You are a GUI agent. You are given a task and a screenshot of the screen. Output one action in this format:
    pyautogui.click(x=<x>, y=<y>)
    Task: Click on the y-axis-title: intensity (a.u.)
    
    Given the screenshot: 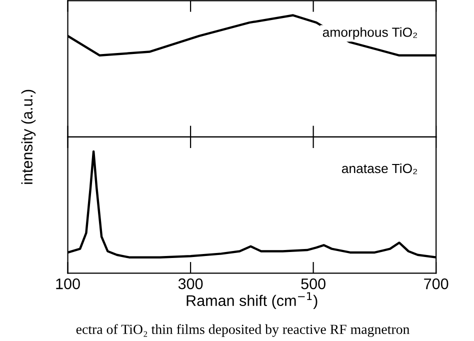 What is the action you would take?
    pyautogui.click(x=28, y=137)
    